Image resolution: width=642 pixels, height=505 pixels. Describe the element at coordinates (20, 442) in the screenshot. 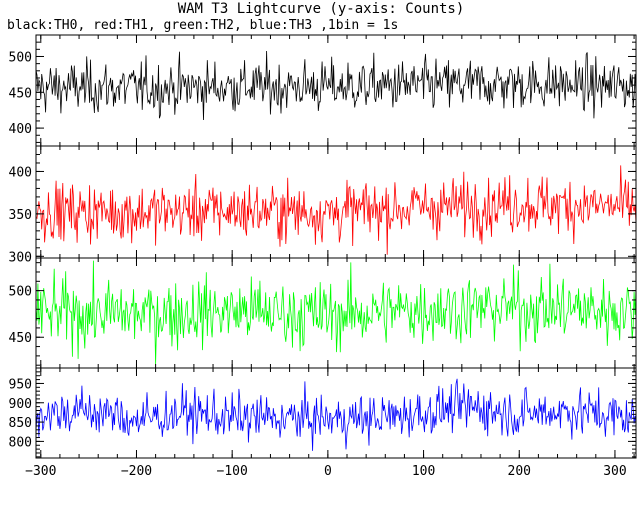

I see `y-tick-label: 800` at that location.